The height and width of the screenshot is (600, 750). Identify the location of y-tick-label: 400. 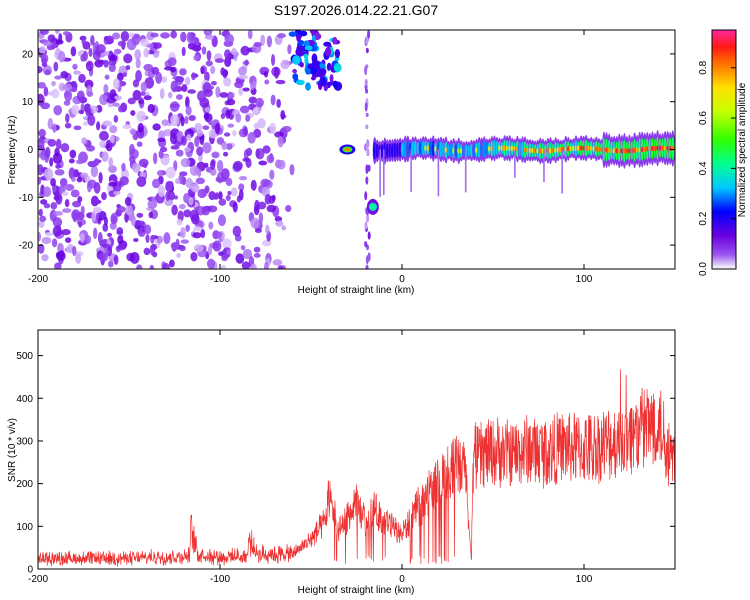
(24, 399).